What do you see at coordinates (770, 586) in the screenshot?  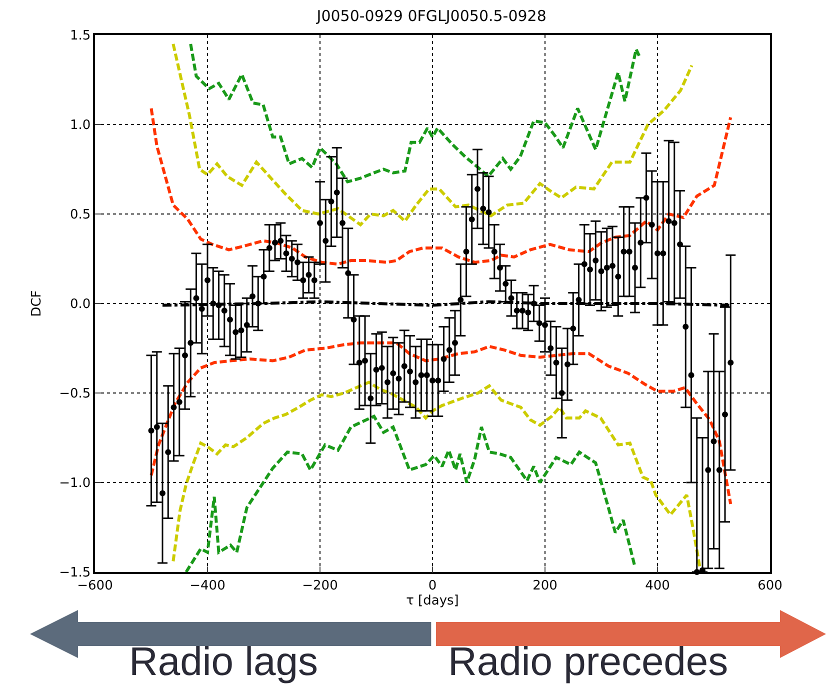 I see `x-tick-label: 600` at bounding box center [770, 586].